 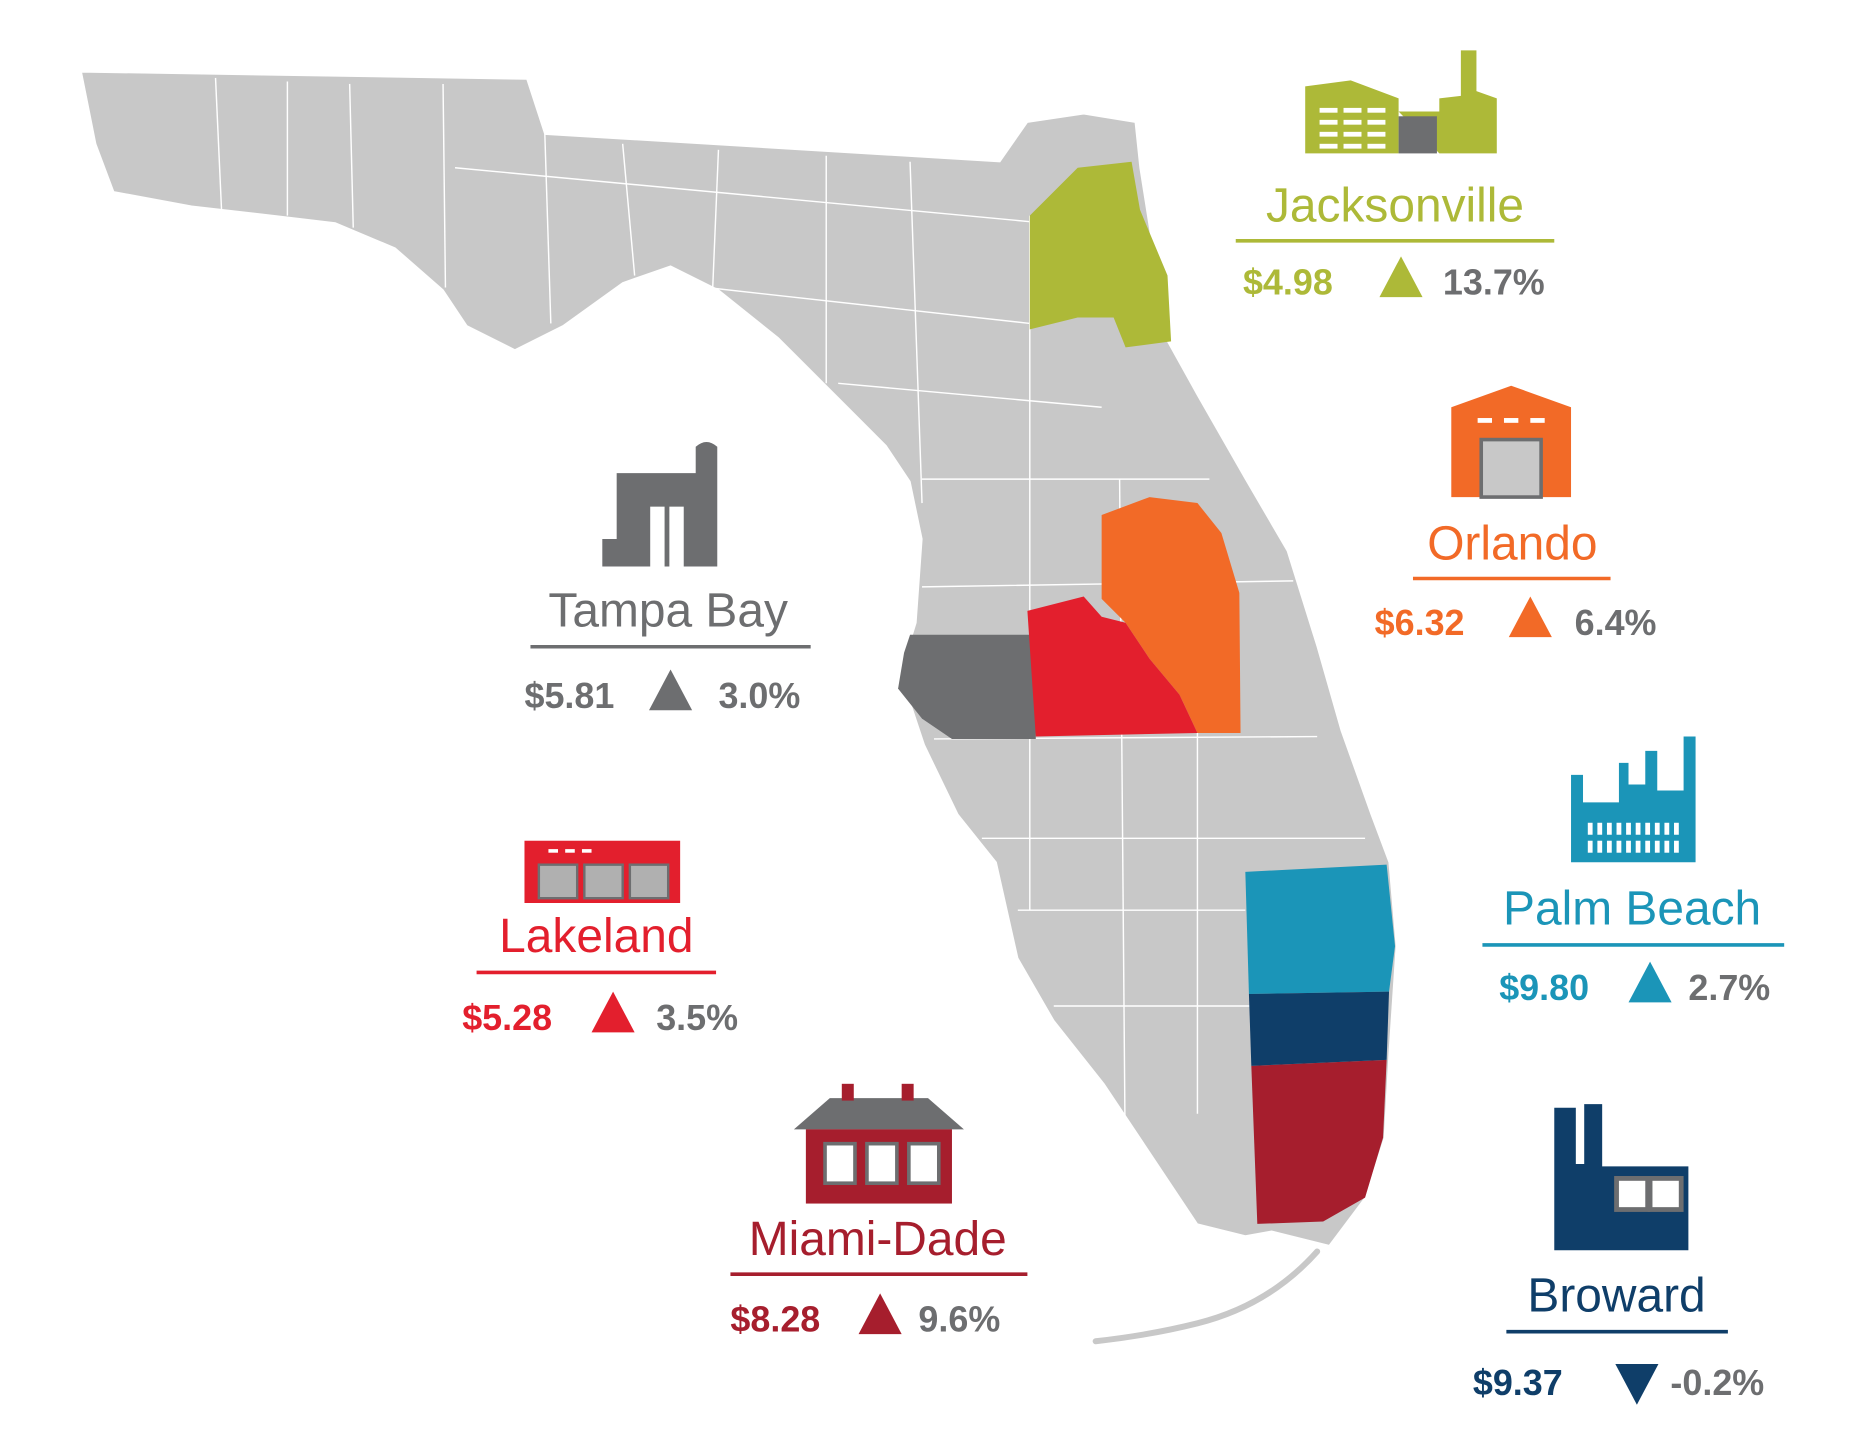 What do you see at coordinates (660, 504) in the screenshot?
I see `plant-silo-icon` at bounding box center [660, 504].